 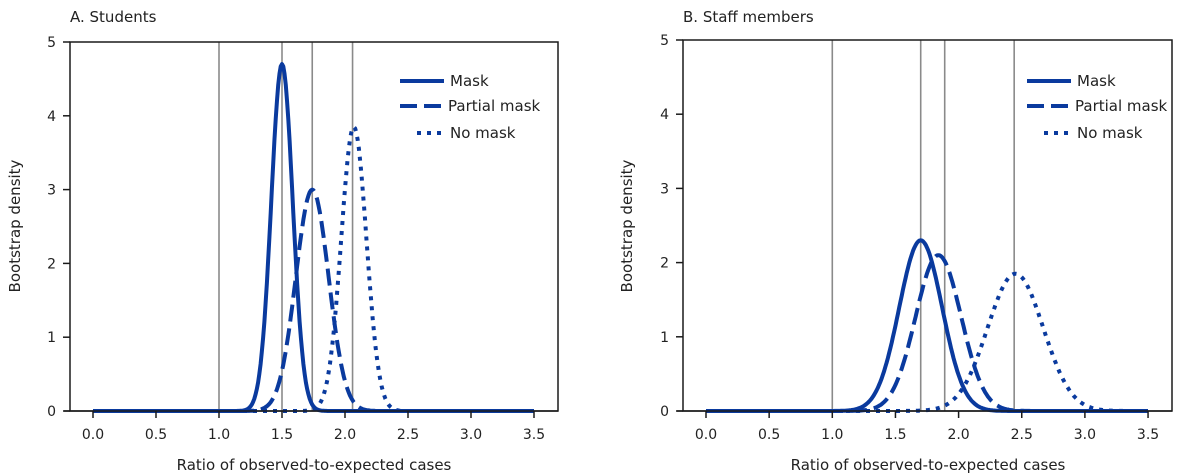 I want to click on curve-no-mask, so click(x=927, y=342).